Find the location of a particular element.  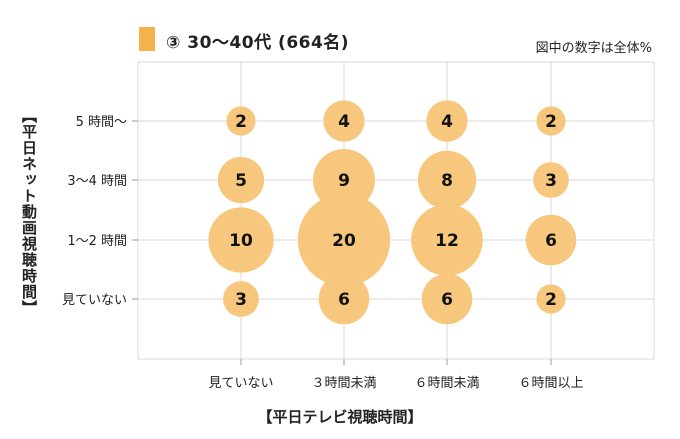

bubble-value-label: 12 is located at coordinates (447, 241).